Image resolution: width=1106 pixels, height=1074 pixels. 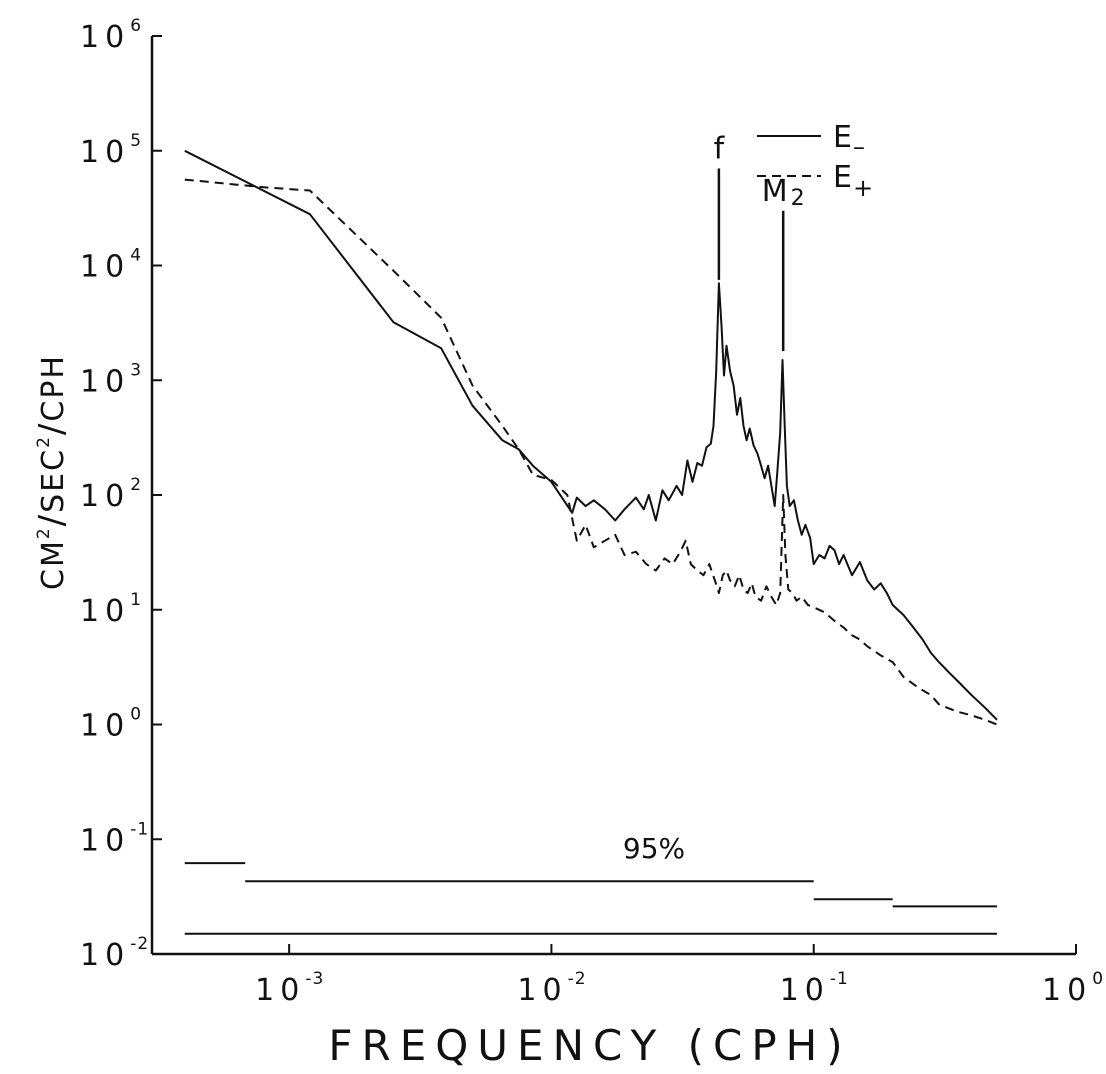 What do you see at coordinates (720, 149) in the screenshot?
I see `peak-label: f` at bounding box center [720, 149].